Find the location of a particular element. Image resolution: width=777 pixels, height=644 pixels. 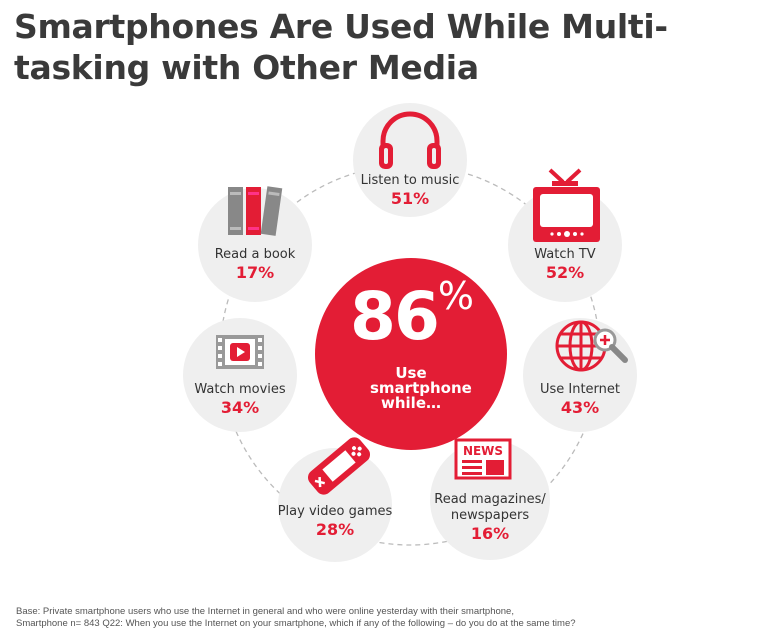

activity-label: Play video games is located at coordinates (335, 511).